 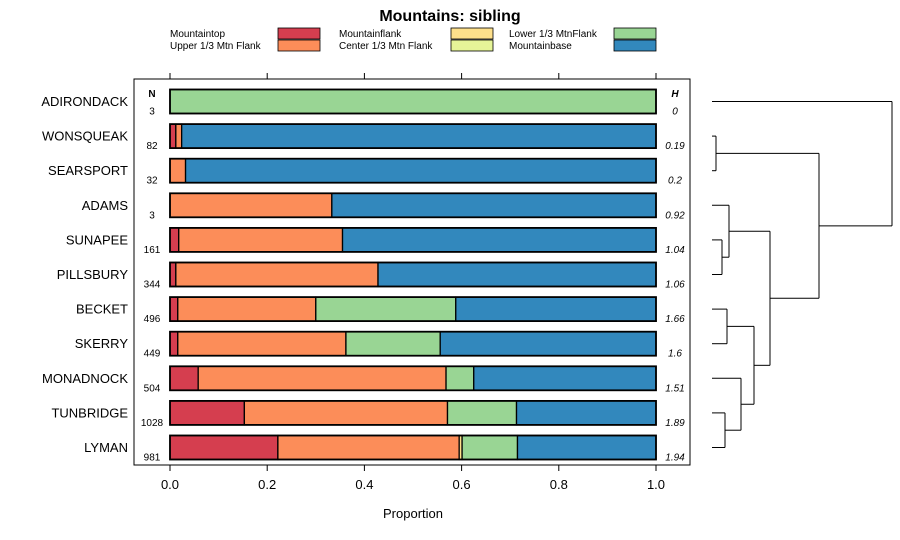 I want to click on dendrogram, so click(x=802, y=274).